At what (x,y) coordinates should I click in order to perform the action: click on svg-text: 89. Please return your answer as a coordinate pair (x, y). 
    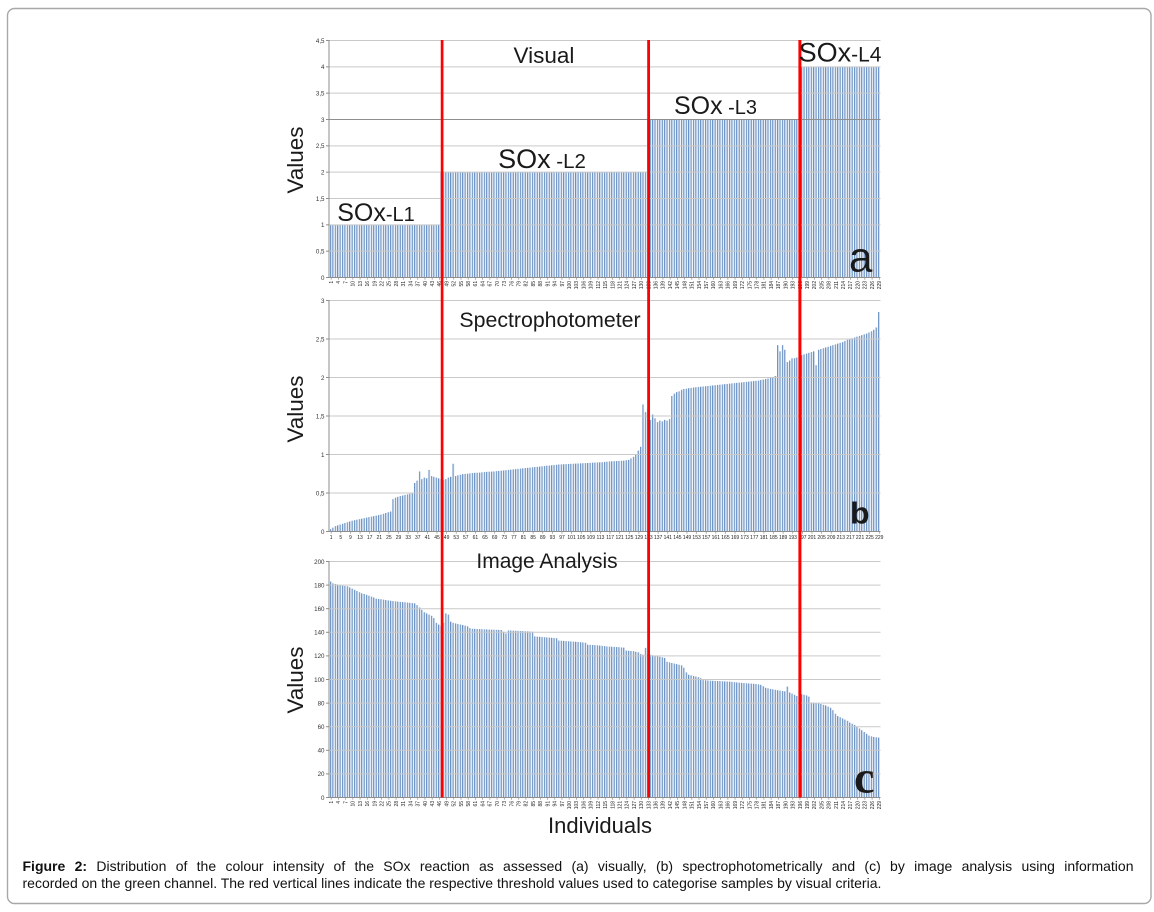
    Looking at the image, I should click on (543, 538).